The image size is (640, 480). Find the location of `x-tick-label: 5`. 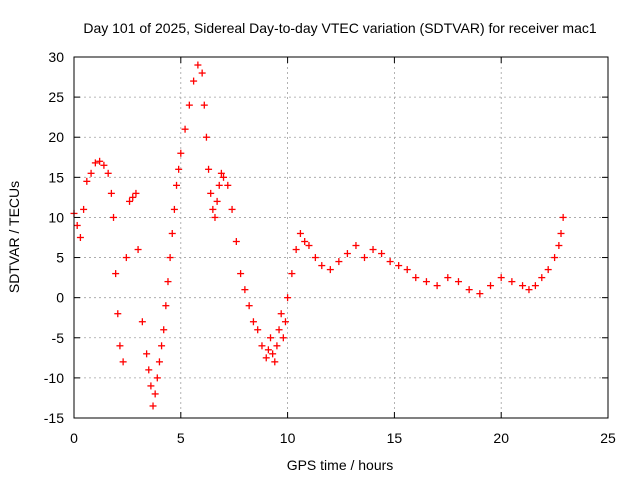

x-tick-label: 5 is located at coordinates (181, 438).